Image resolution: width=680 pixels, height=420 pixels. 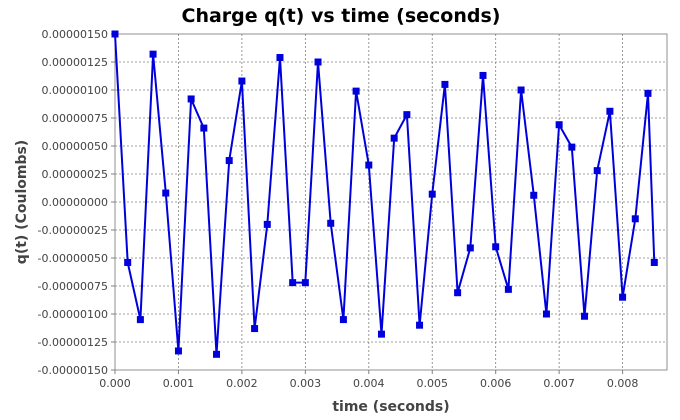 I want to click on x-tick-label: 0.001, so click(x=179, y=383).